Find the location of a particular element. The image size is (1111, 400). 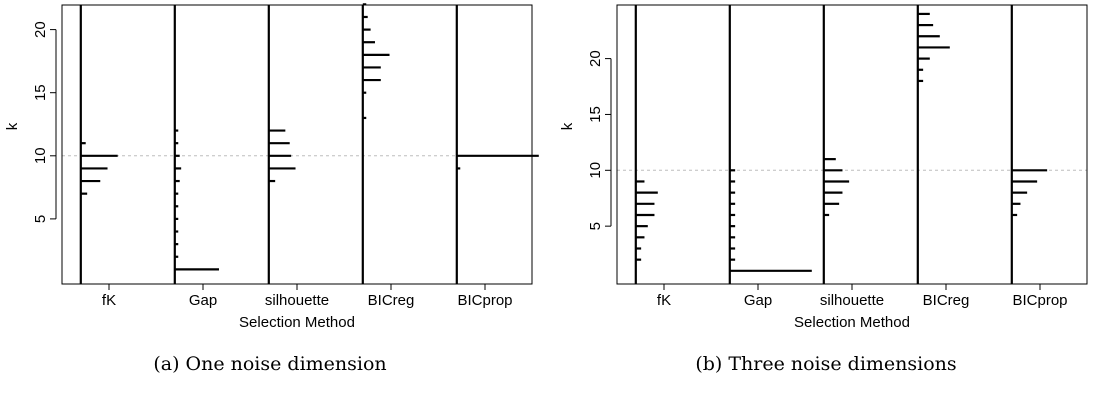

caption-b: (b) Three noise dimensions is located at coordinates (826, 364).